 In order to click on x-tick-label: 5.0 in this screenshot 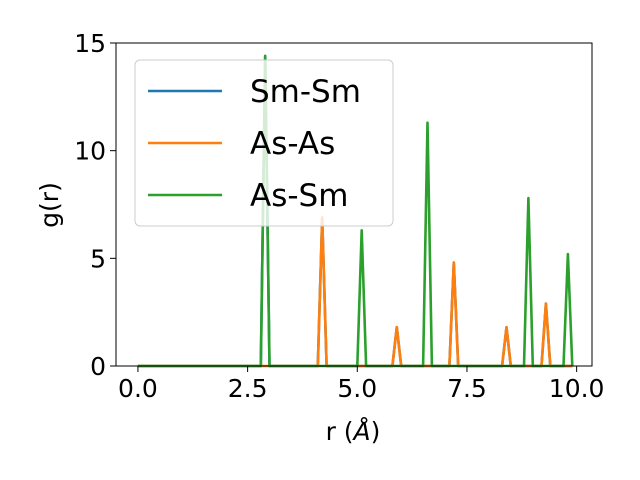, I will do `click(357, 388)`.